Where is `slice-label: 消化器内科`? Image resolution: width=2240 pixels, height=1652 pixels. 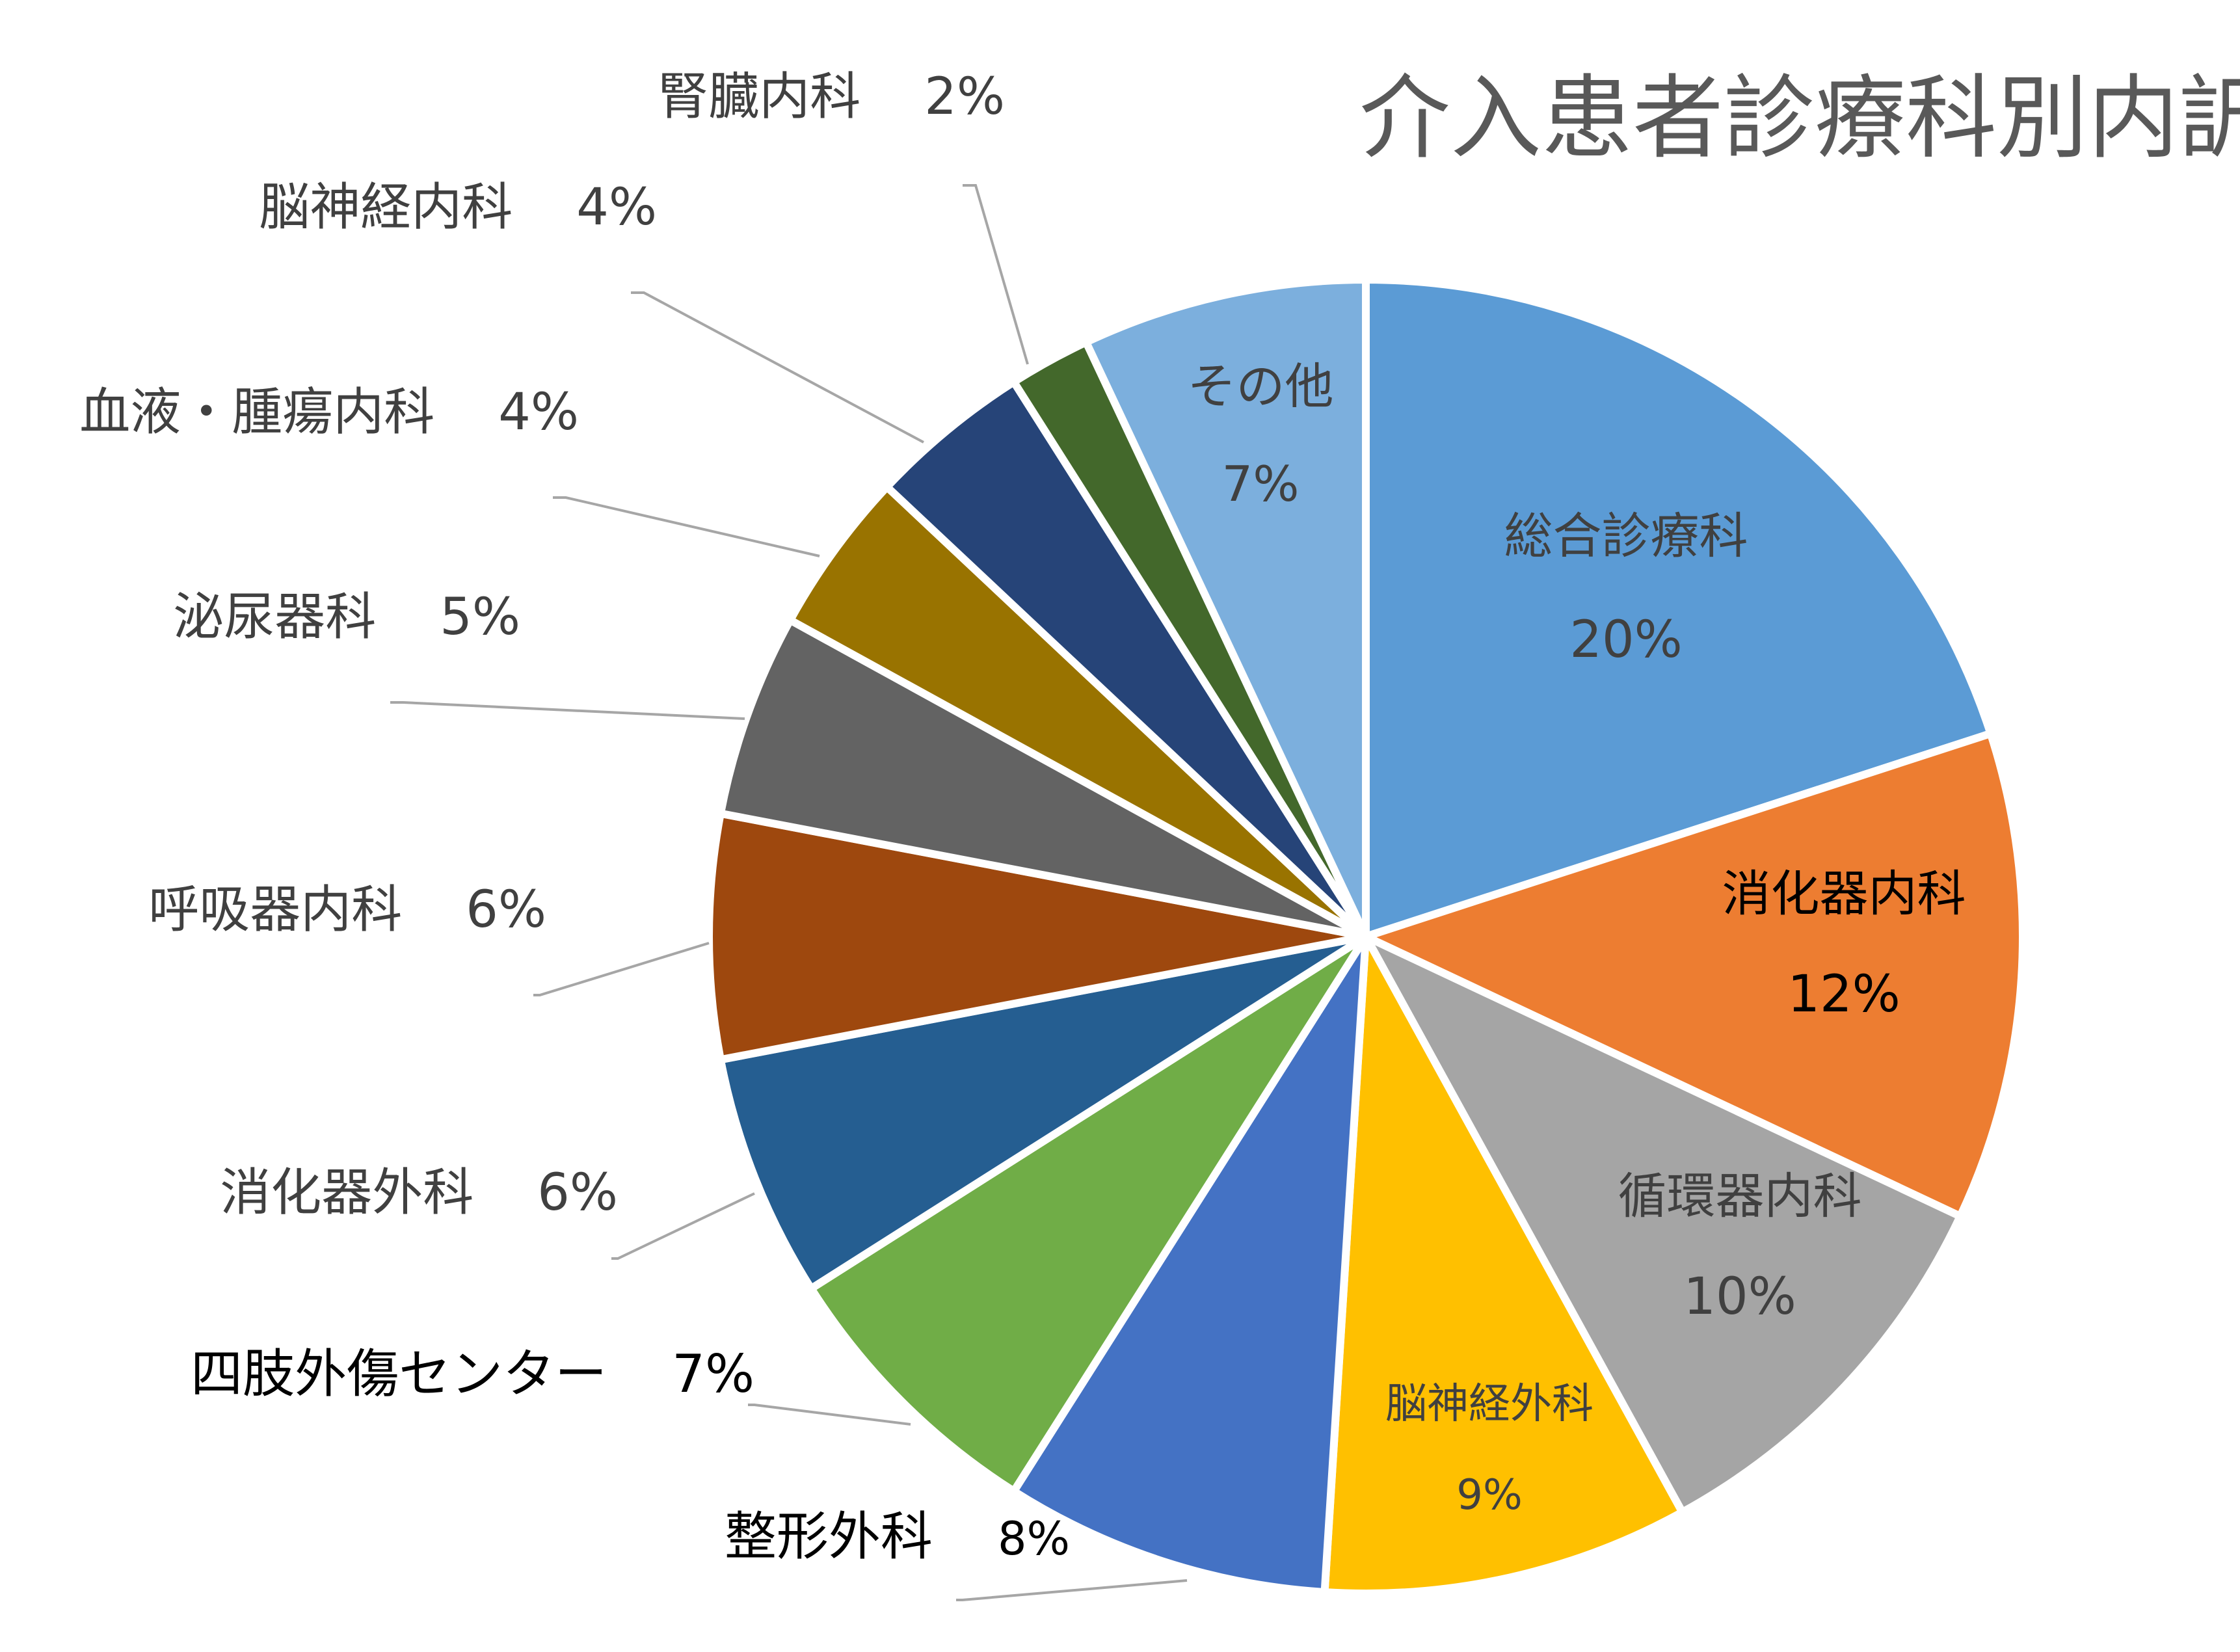
slice-label: 消化器内科 is located at coordinates (1844, 893).